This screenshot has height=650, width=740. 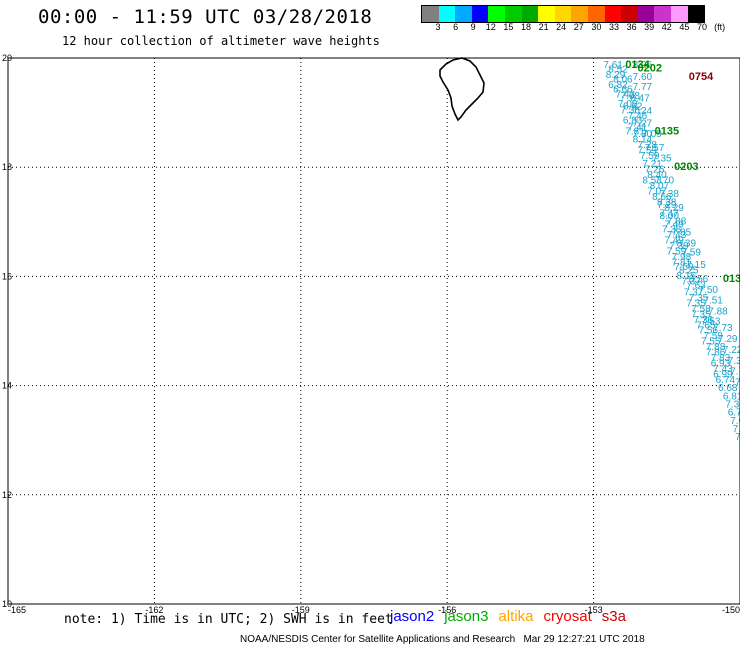 I want to click on pass-time-label: 0134, so click(x=637, y=65).